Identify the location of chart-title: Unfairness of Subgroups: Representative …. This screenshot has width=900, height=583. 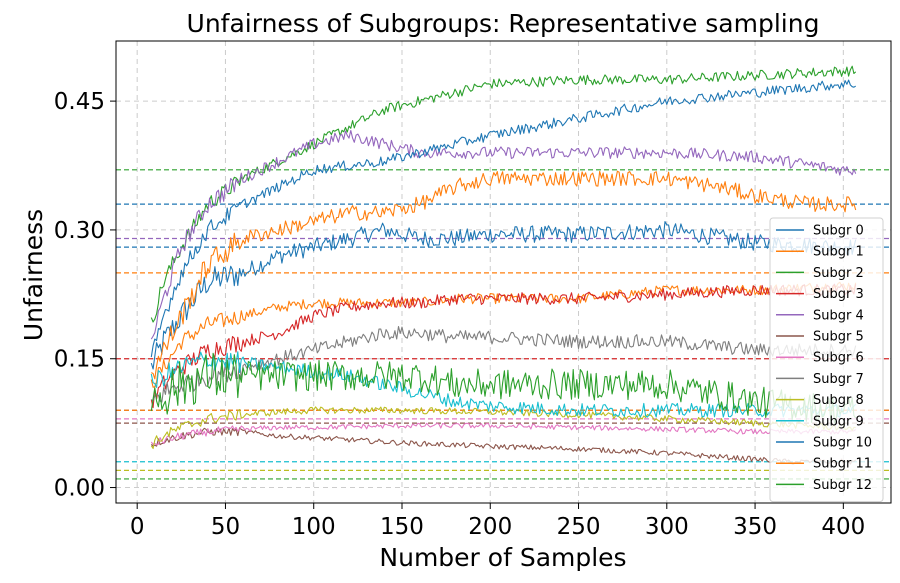
(503, 23).